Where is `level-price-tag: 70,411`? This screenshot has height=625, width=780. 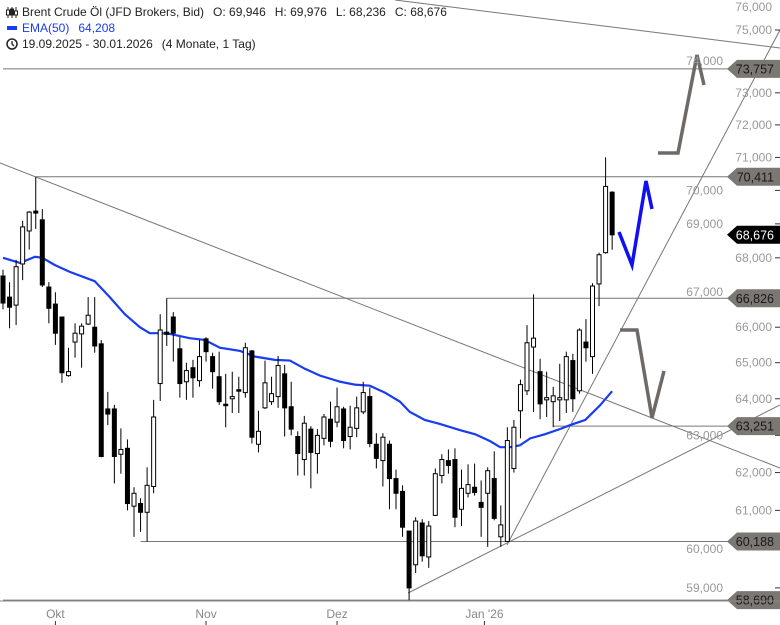
level-price-tag: 70,411 is located at coordinates (753, 176).